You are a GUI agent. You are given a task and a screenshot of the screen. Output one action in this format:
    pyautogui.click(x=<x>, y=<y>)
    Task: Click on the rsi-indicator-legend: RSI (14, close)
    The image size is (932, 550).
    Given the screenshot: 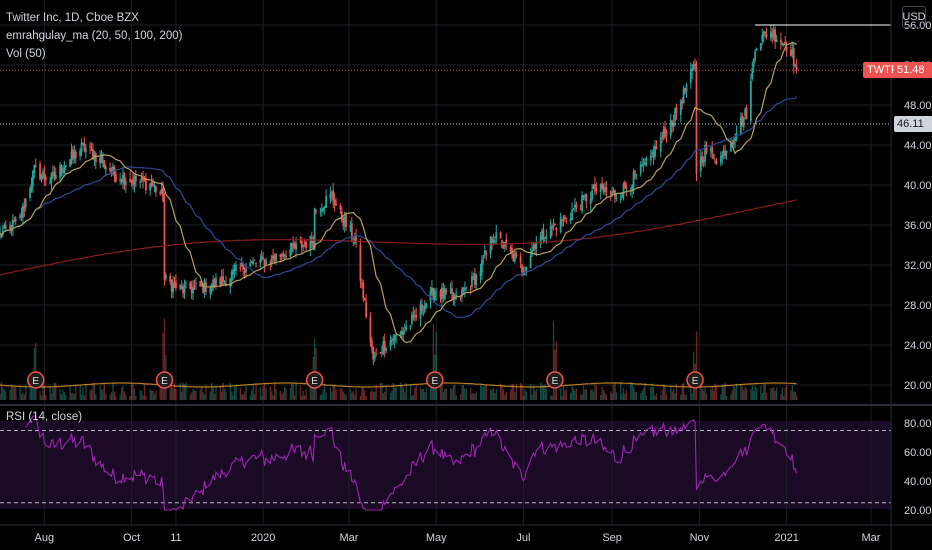 What is the action you would take?
    pyautogui.click(x=44, y=417)
    